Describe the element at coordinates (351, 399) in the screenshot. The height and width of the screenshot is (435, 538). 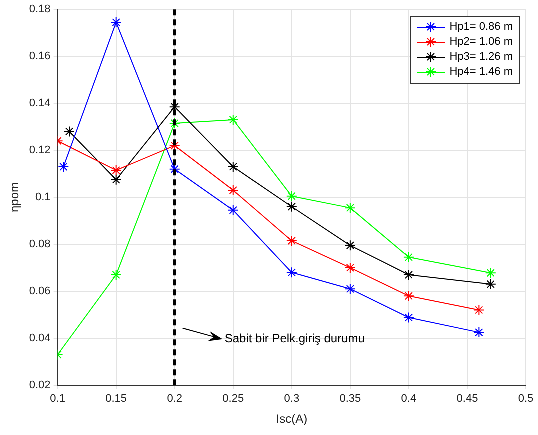
I see `x-tick-label: 0.35` at that location.